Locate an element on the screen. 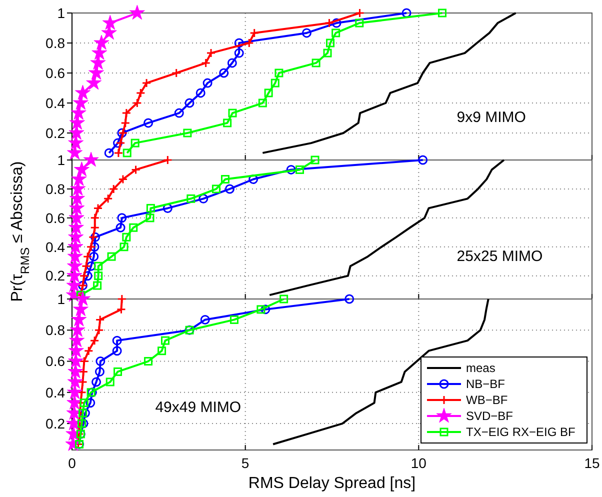 The image size is (602, 497). x-tick-label: 5 is located at coordinates (245, 463).